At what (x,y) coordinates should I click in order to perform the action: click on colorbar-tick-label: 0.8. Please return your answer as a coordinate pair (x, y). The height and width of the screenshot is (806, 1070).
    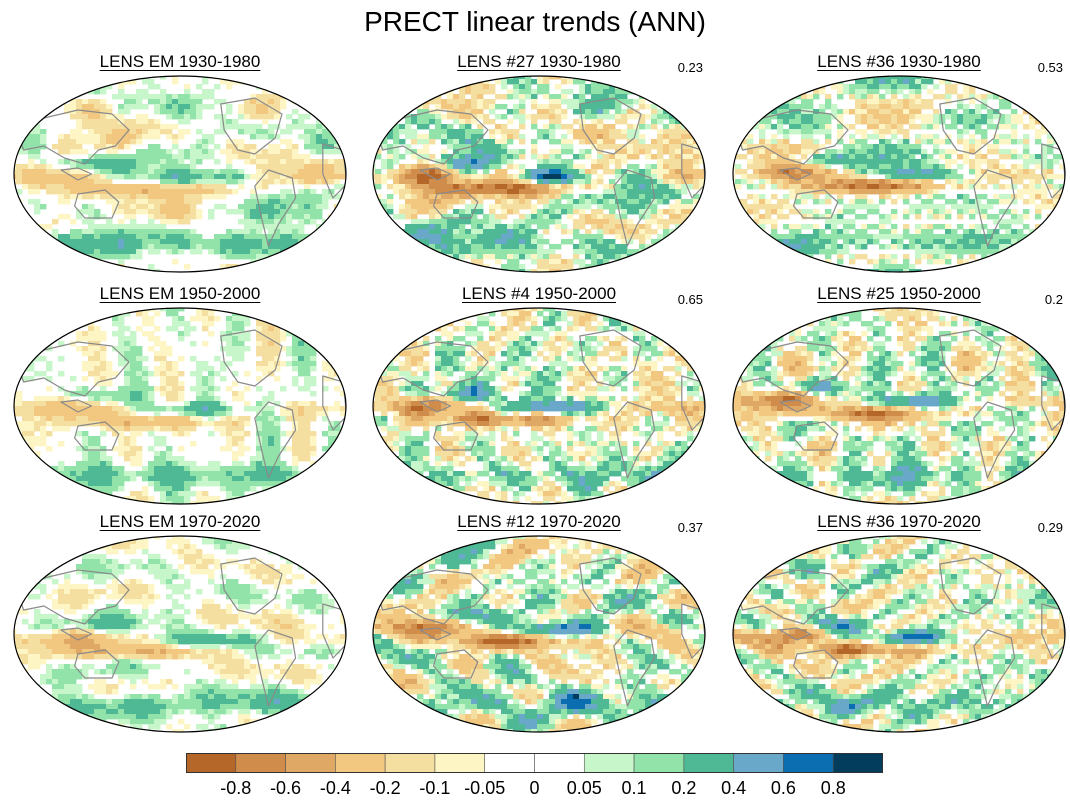
    Looking at the image, I should click on (833, 788).